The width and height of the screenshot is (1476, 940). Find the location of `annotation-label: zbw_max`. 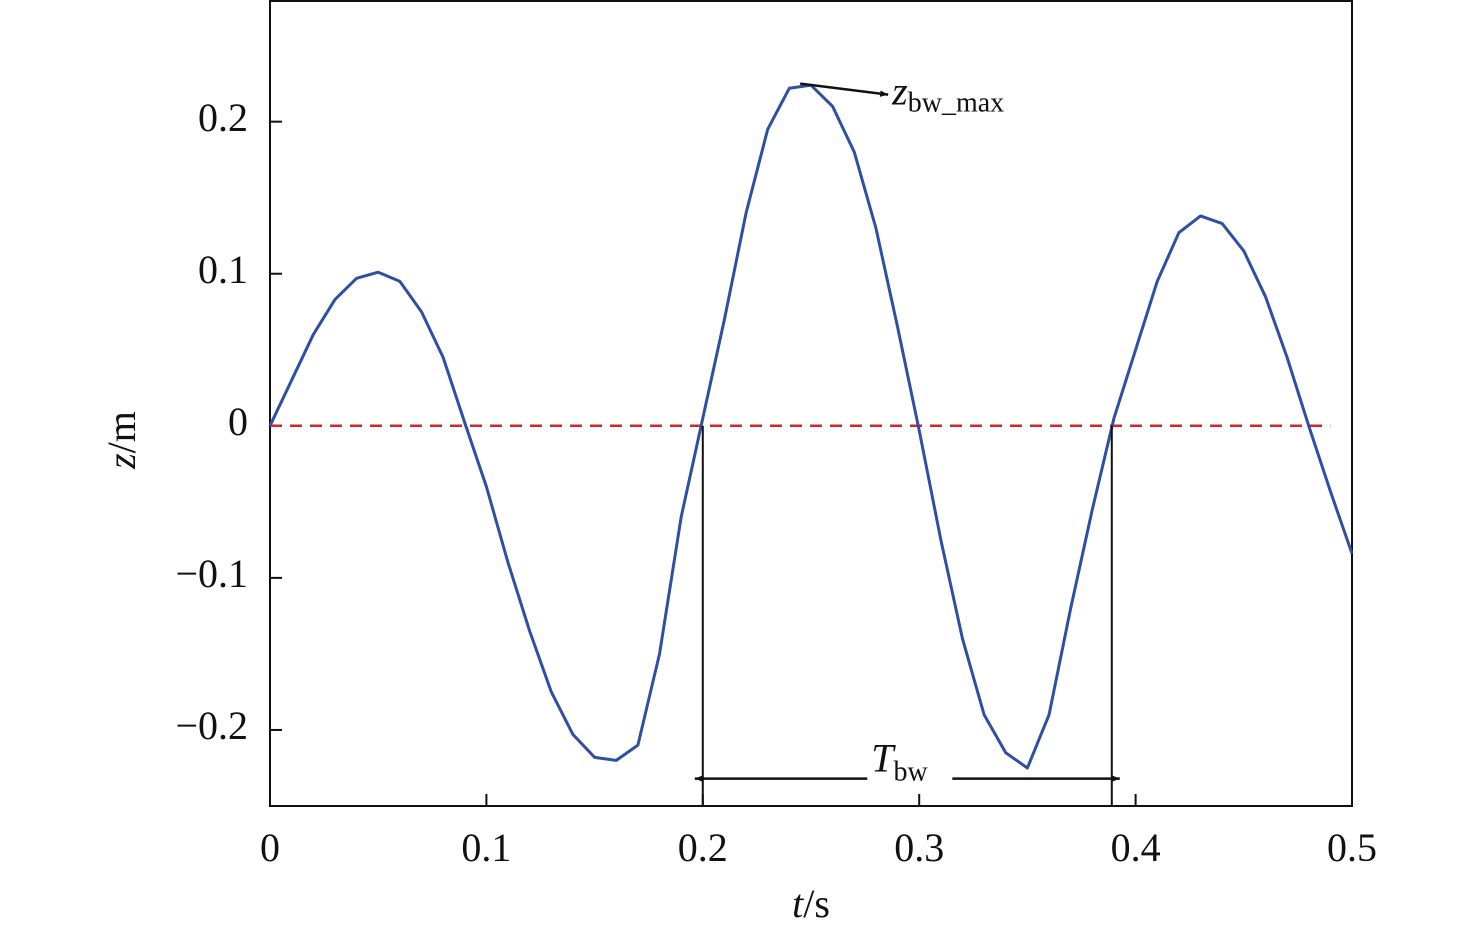

annotation-label: zbw_max is located at coordinates (947, 94).